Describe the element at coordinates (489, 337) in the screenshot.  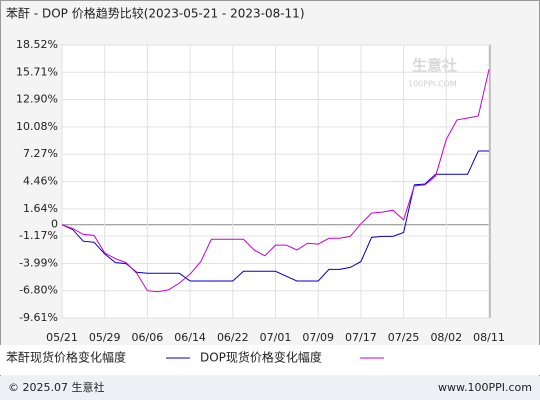
I see `x-tick-label: 08/11` at that location.